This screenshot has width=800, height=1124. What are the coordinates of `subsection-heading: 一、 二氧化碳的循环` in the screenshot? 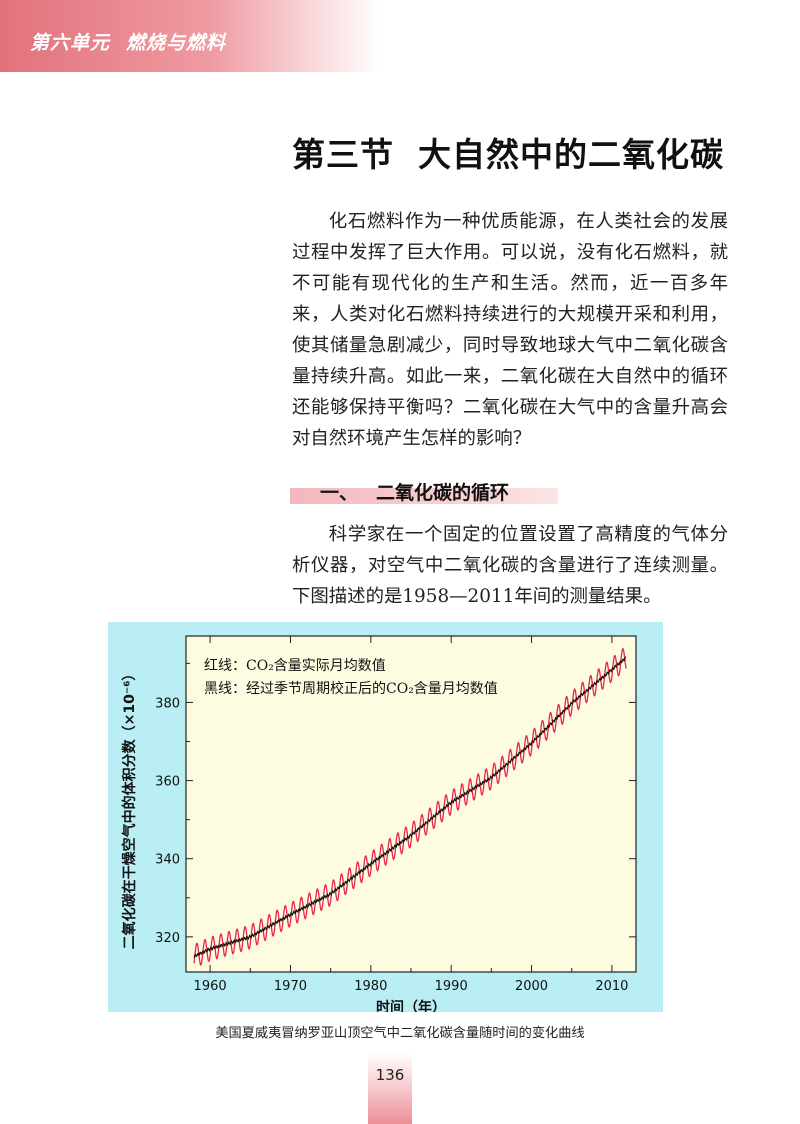 It's located at (414, 491).